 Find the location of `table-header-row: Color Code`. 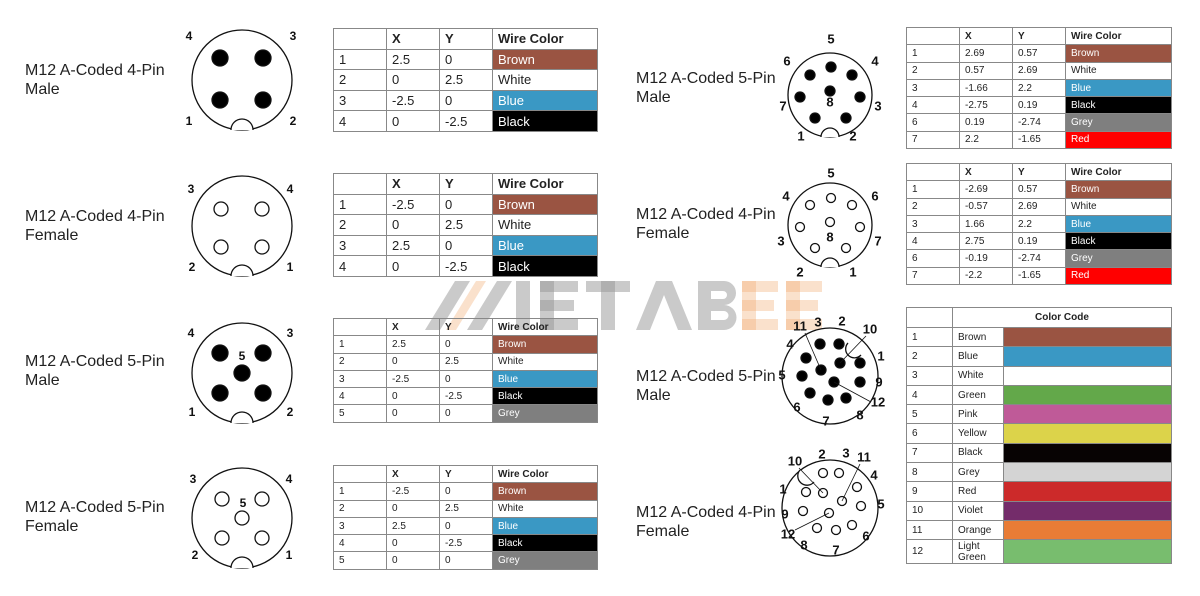

table-header-row: Color Code is located at coordinates (1039, 317).